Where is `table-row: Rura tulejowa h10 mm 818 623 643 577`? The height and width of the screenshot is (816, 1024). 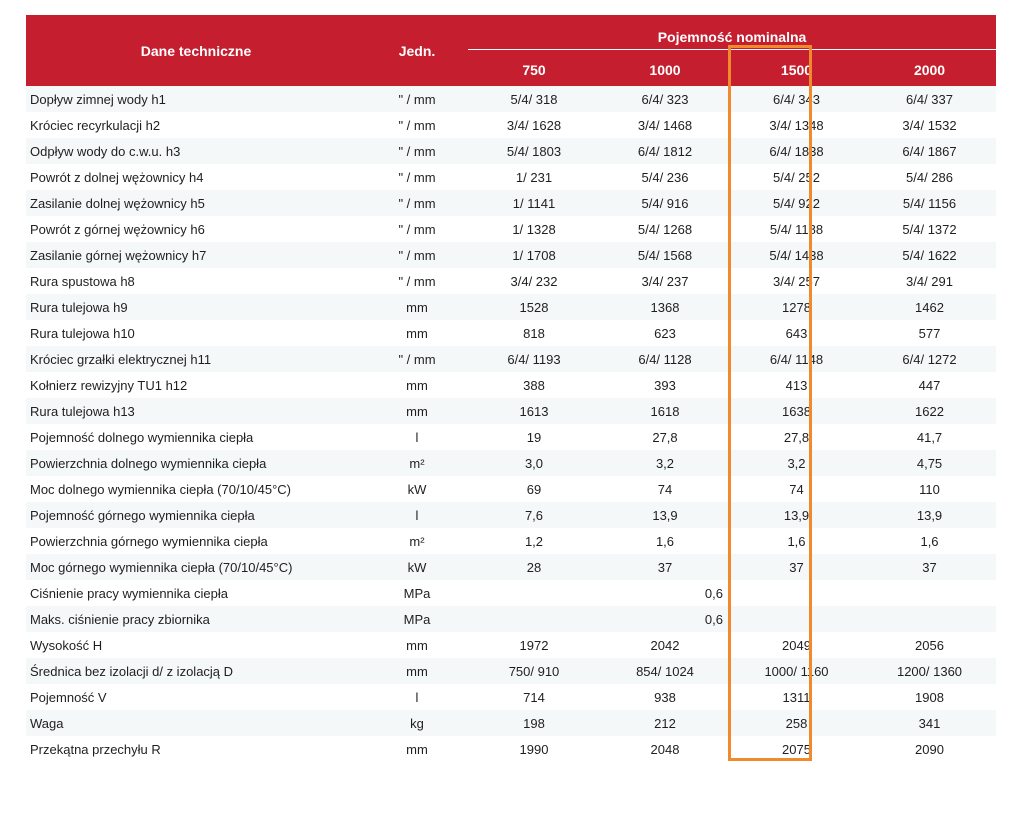 table-row: Rura tulejowa h10 mm 818 623 643 577 is located at coordinates (511, 333).